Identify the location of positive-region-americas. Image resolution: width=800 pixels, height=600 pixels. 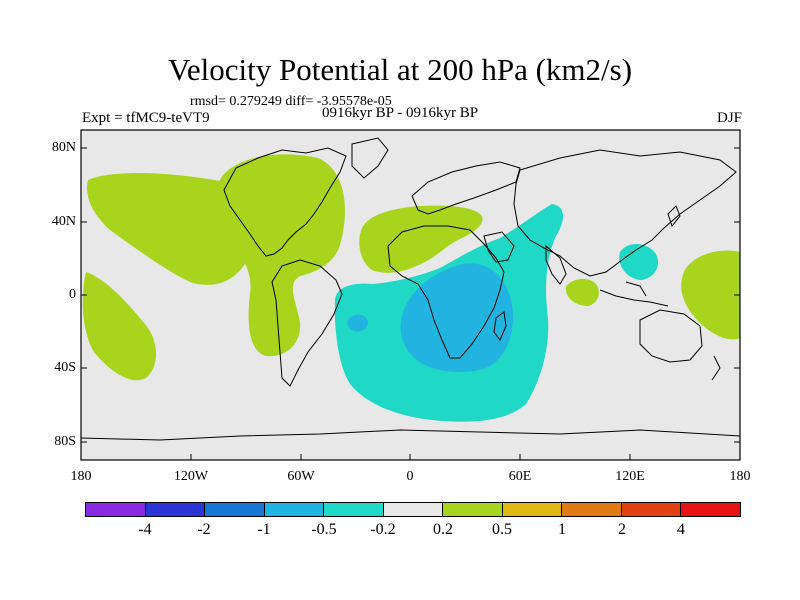
(280, 255).